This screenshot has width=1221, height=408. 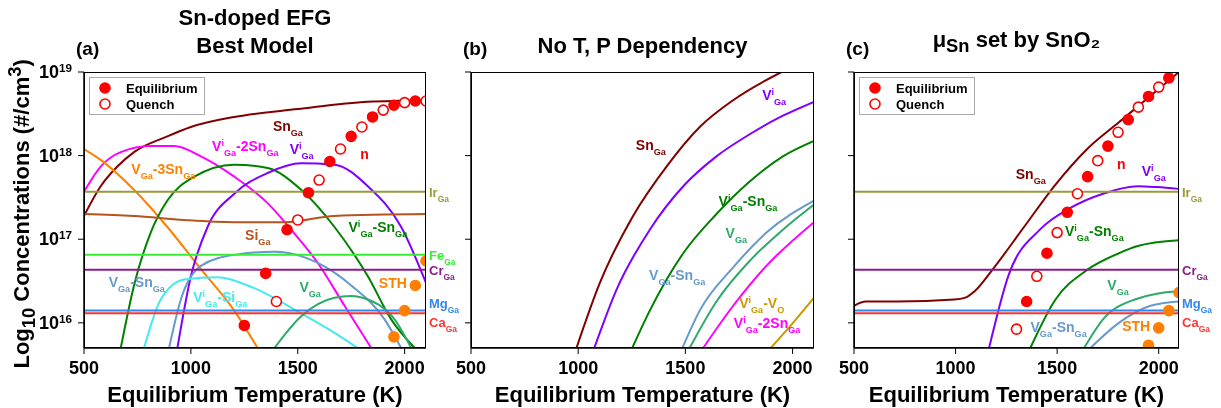 I want to click on y-tick-label: 10$^{17}$, so click(x=55, y=238).